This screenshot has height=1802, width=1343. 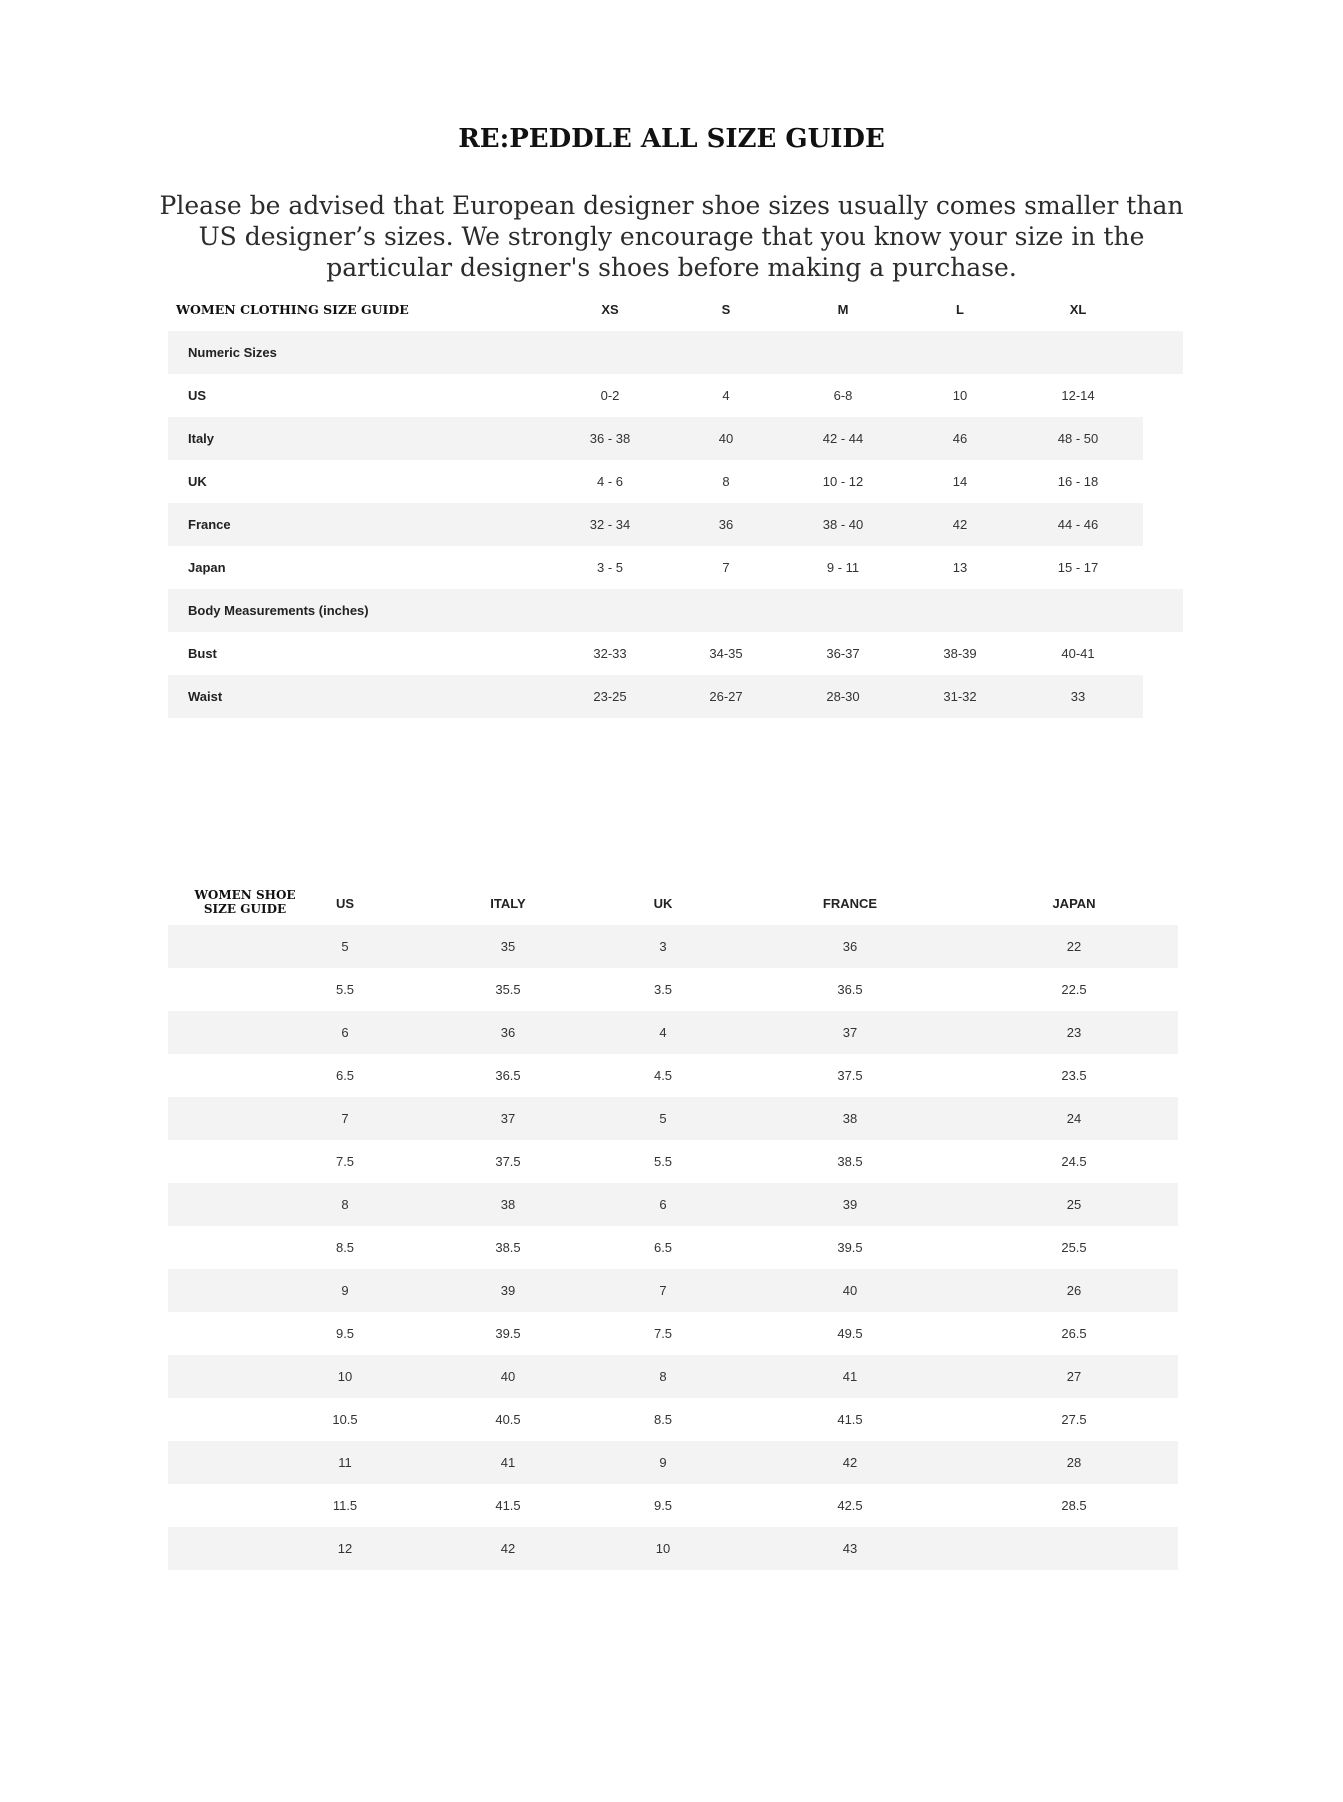 I want to click on table-row: Waist 23-25 26-27 28-30 31-32 33, so click(x=675, y=696).